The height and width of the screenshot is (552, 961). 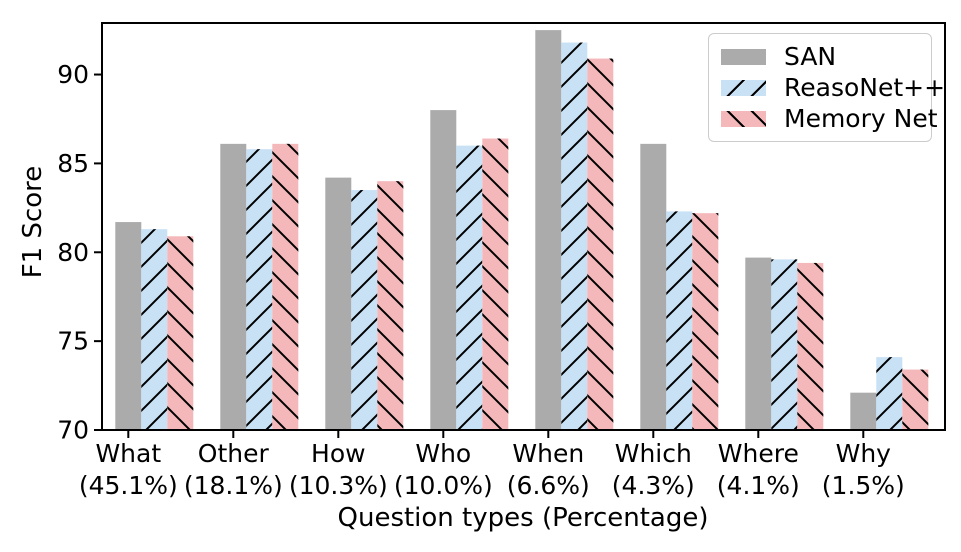 I want to click on legend-item-san: SAN, so click(x=820, y=56).